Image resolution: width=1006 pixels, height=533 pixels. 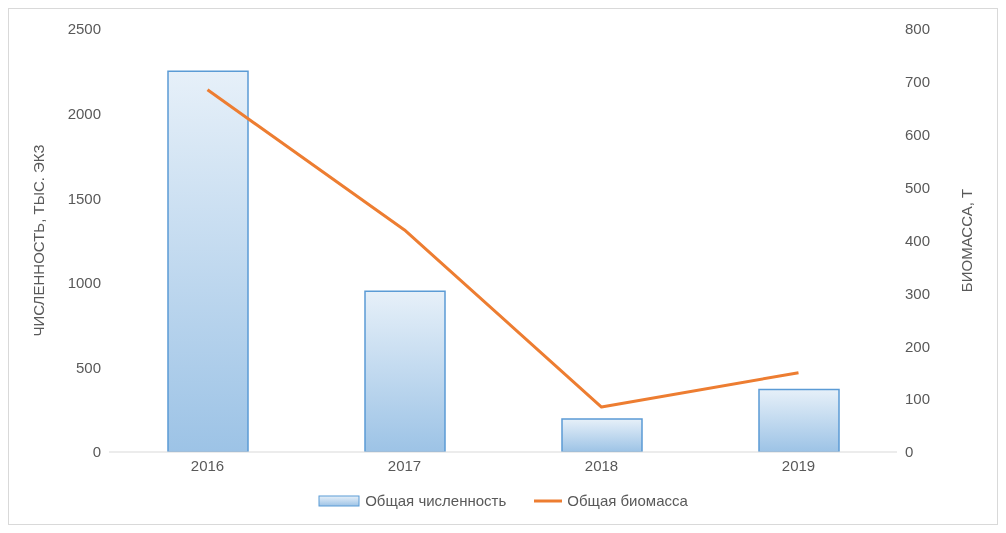 What do you see at coordinates (39, 240) in the screenshot?
I see `y-axis-title: ЧИСЛЕННОСТЬ, ТЫС. ЭКЗ` at bounding box center [39, 240].